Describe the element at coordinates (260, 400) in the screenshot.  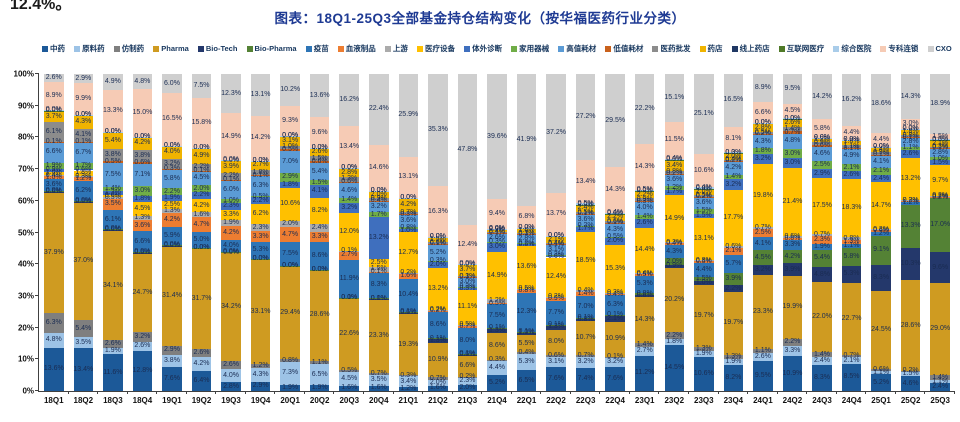
I see `x-axis-label: 19Q4` at that location.